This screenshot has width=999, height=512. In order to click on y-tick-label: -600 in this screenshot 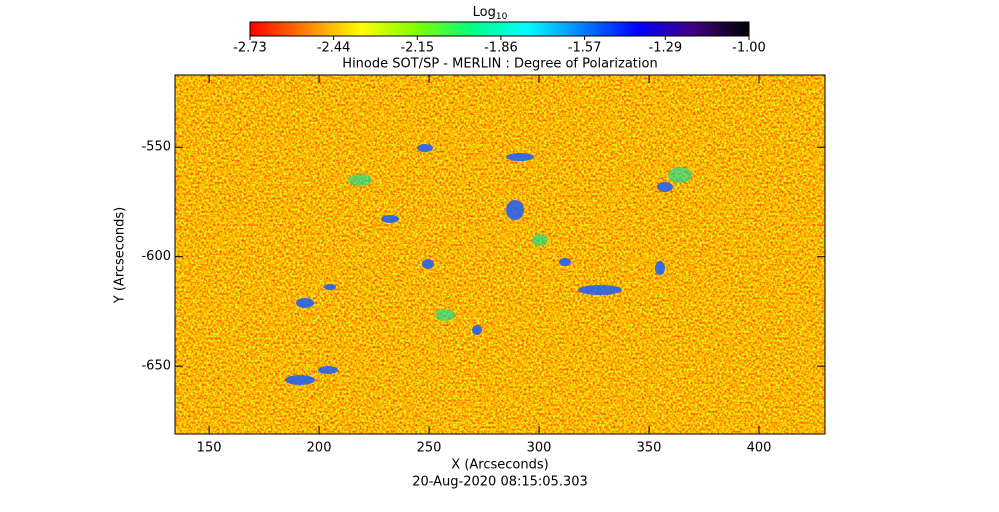, I will do `click(156, 256)`.